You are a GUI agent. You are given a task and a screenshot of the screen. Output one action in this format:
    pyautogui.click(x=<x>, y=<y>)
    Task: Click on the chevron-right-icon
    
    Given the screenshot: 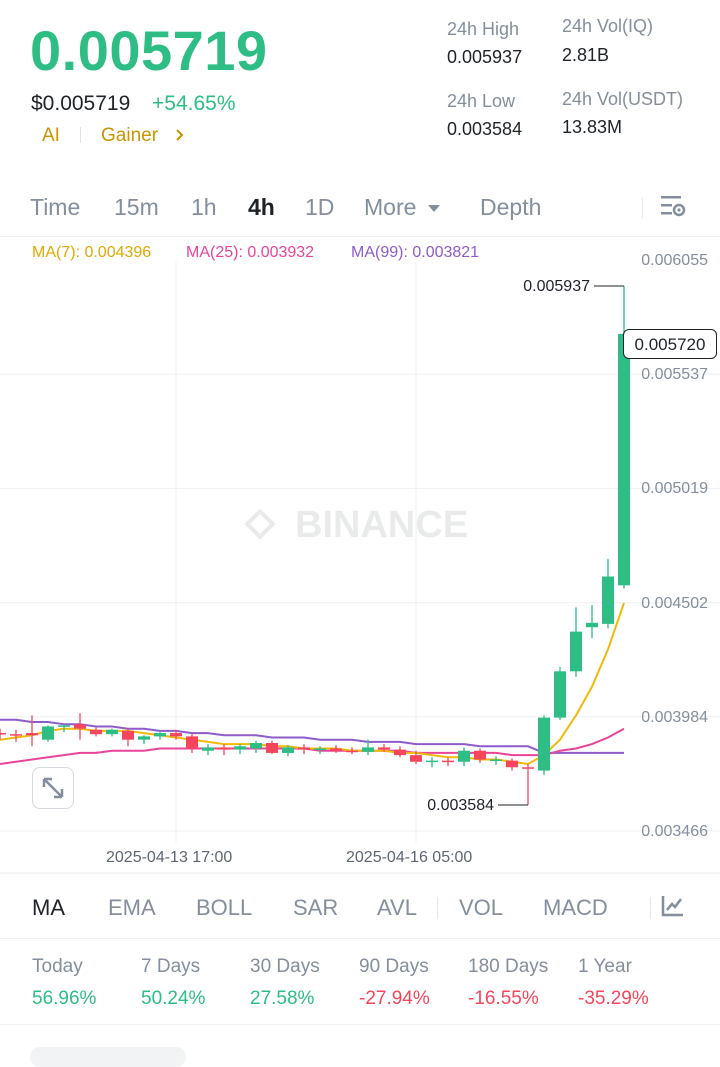 What is the action you would take?
    pyautogui.click(x=180, y=137)
    